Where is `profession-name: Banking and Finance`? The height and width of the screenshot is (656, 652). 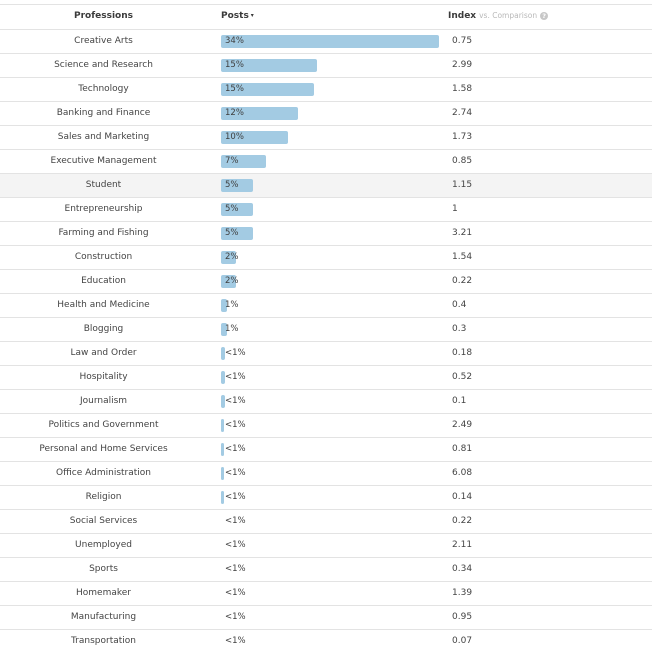 profession-name: Banking and Finance is located at coordinates (103, 113).